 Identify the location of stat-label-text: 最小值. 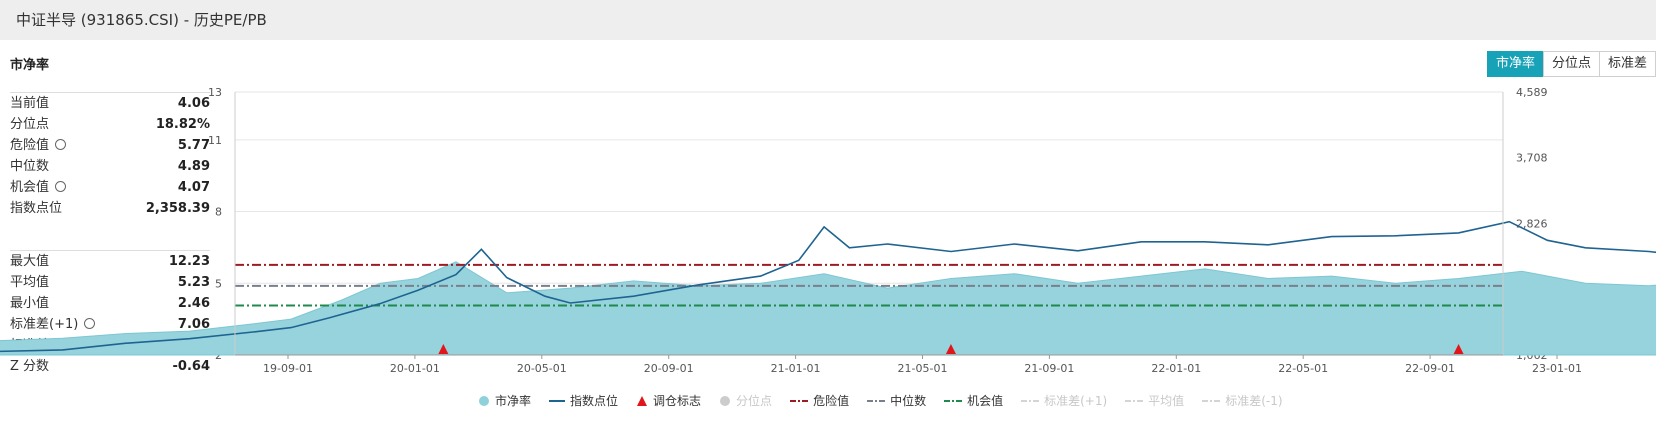
(30, 303).